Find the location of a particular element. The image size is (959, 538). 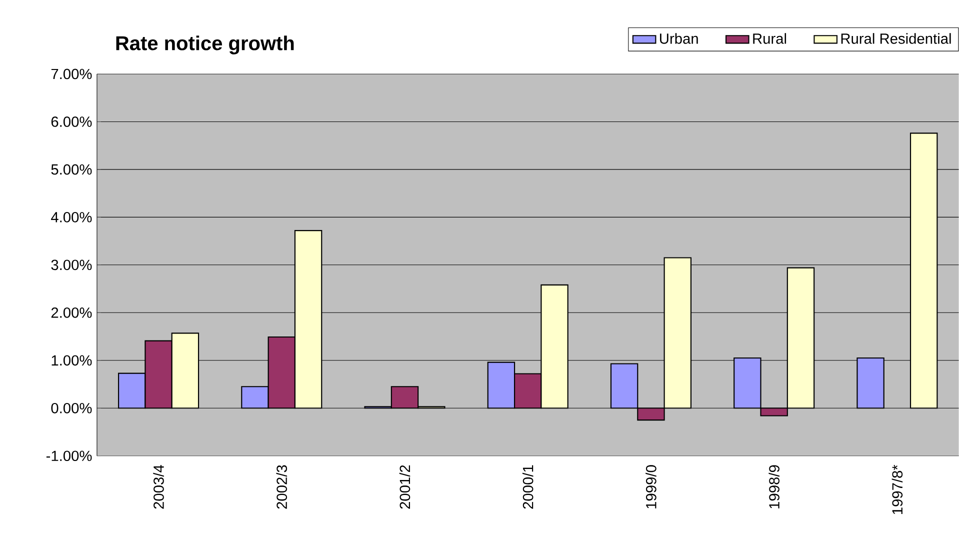

x-tick-label: 2000/1 is located at coordinates (528, 487).